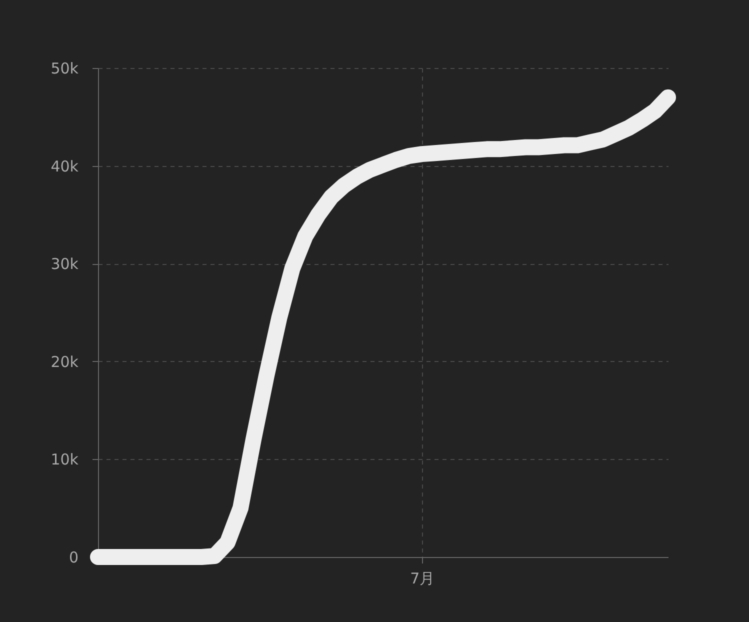 The height and width of the screenshot is (622, 749). What do you see at coordinates (64, 69) in the screenshot?
I see `y-tick-label: 50k` at bounding box center [64, 69].